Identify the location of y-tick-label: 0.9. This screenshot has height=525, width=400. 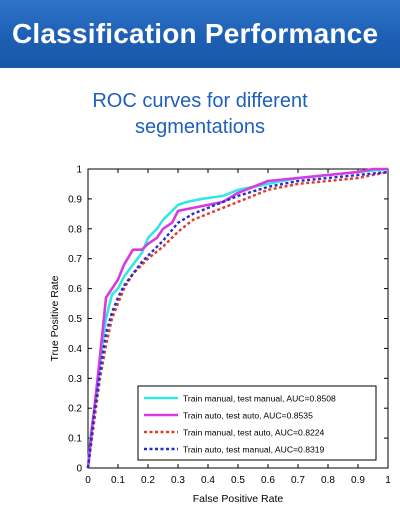
(75, 199).